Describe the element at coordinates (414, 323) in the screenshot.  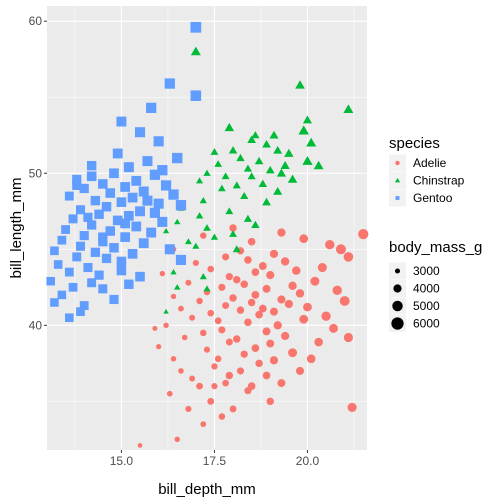
I see `legend-size-key: 6000` at that location.